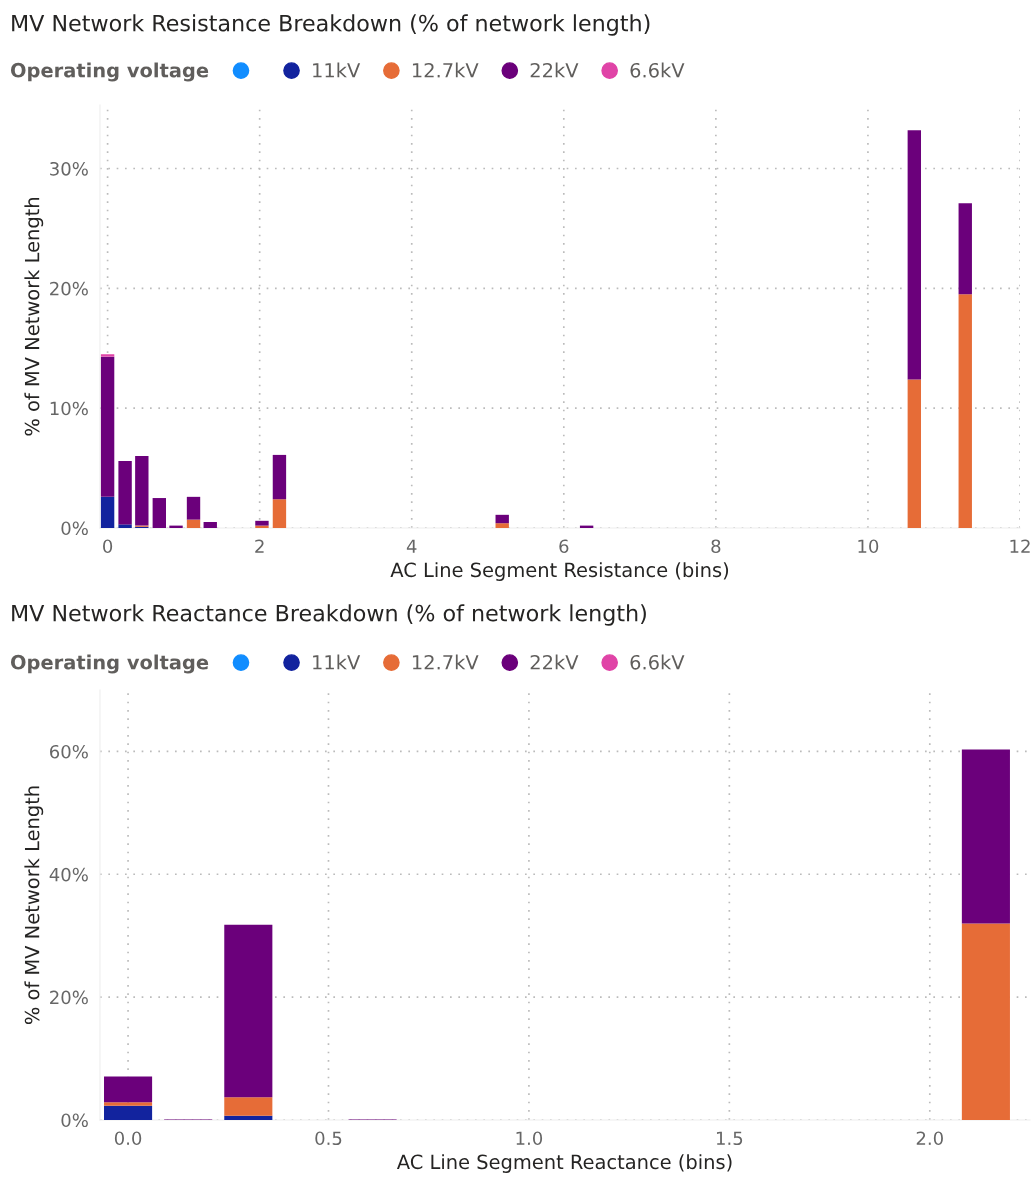 The image size is (1036, 1184). I want to click on x-tick-label: 12, so click(1020, 546).